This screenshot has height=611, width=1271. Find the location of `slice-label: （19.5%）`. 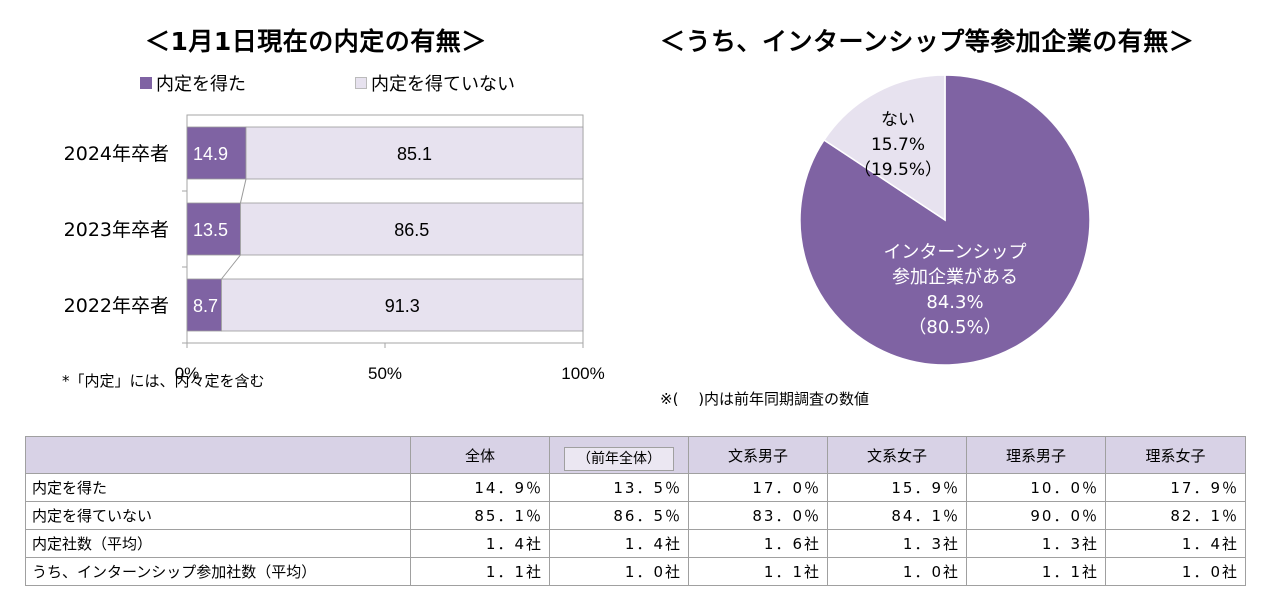

slice-label: （19.5%） is located at coordinates (898, 170).